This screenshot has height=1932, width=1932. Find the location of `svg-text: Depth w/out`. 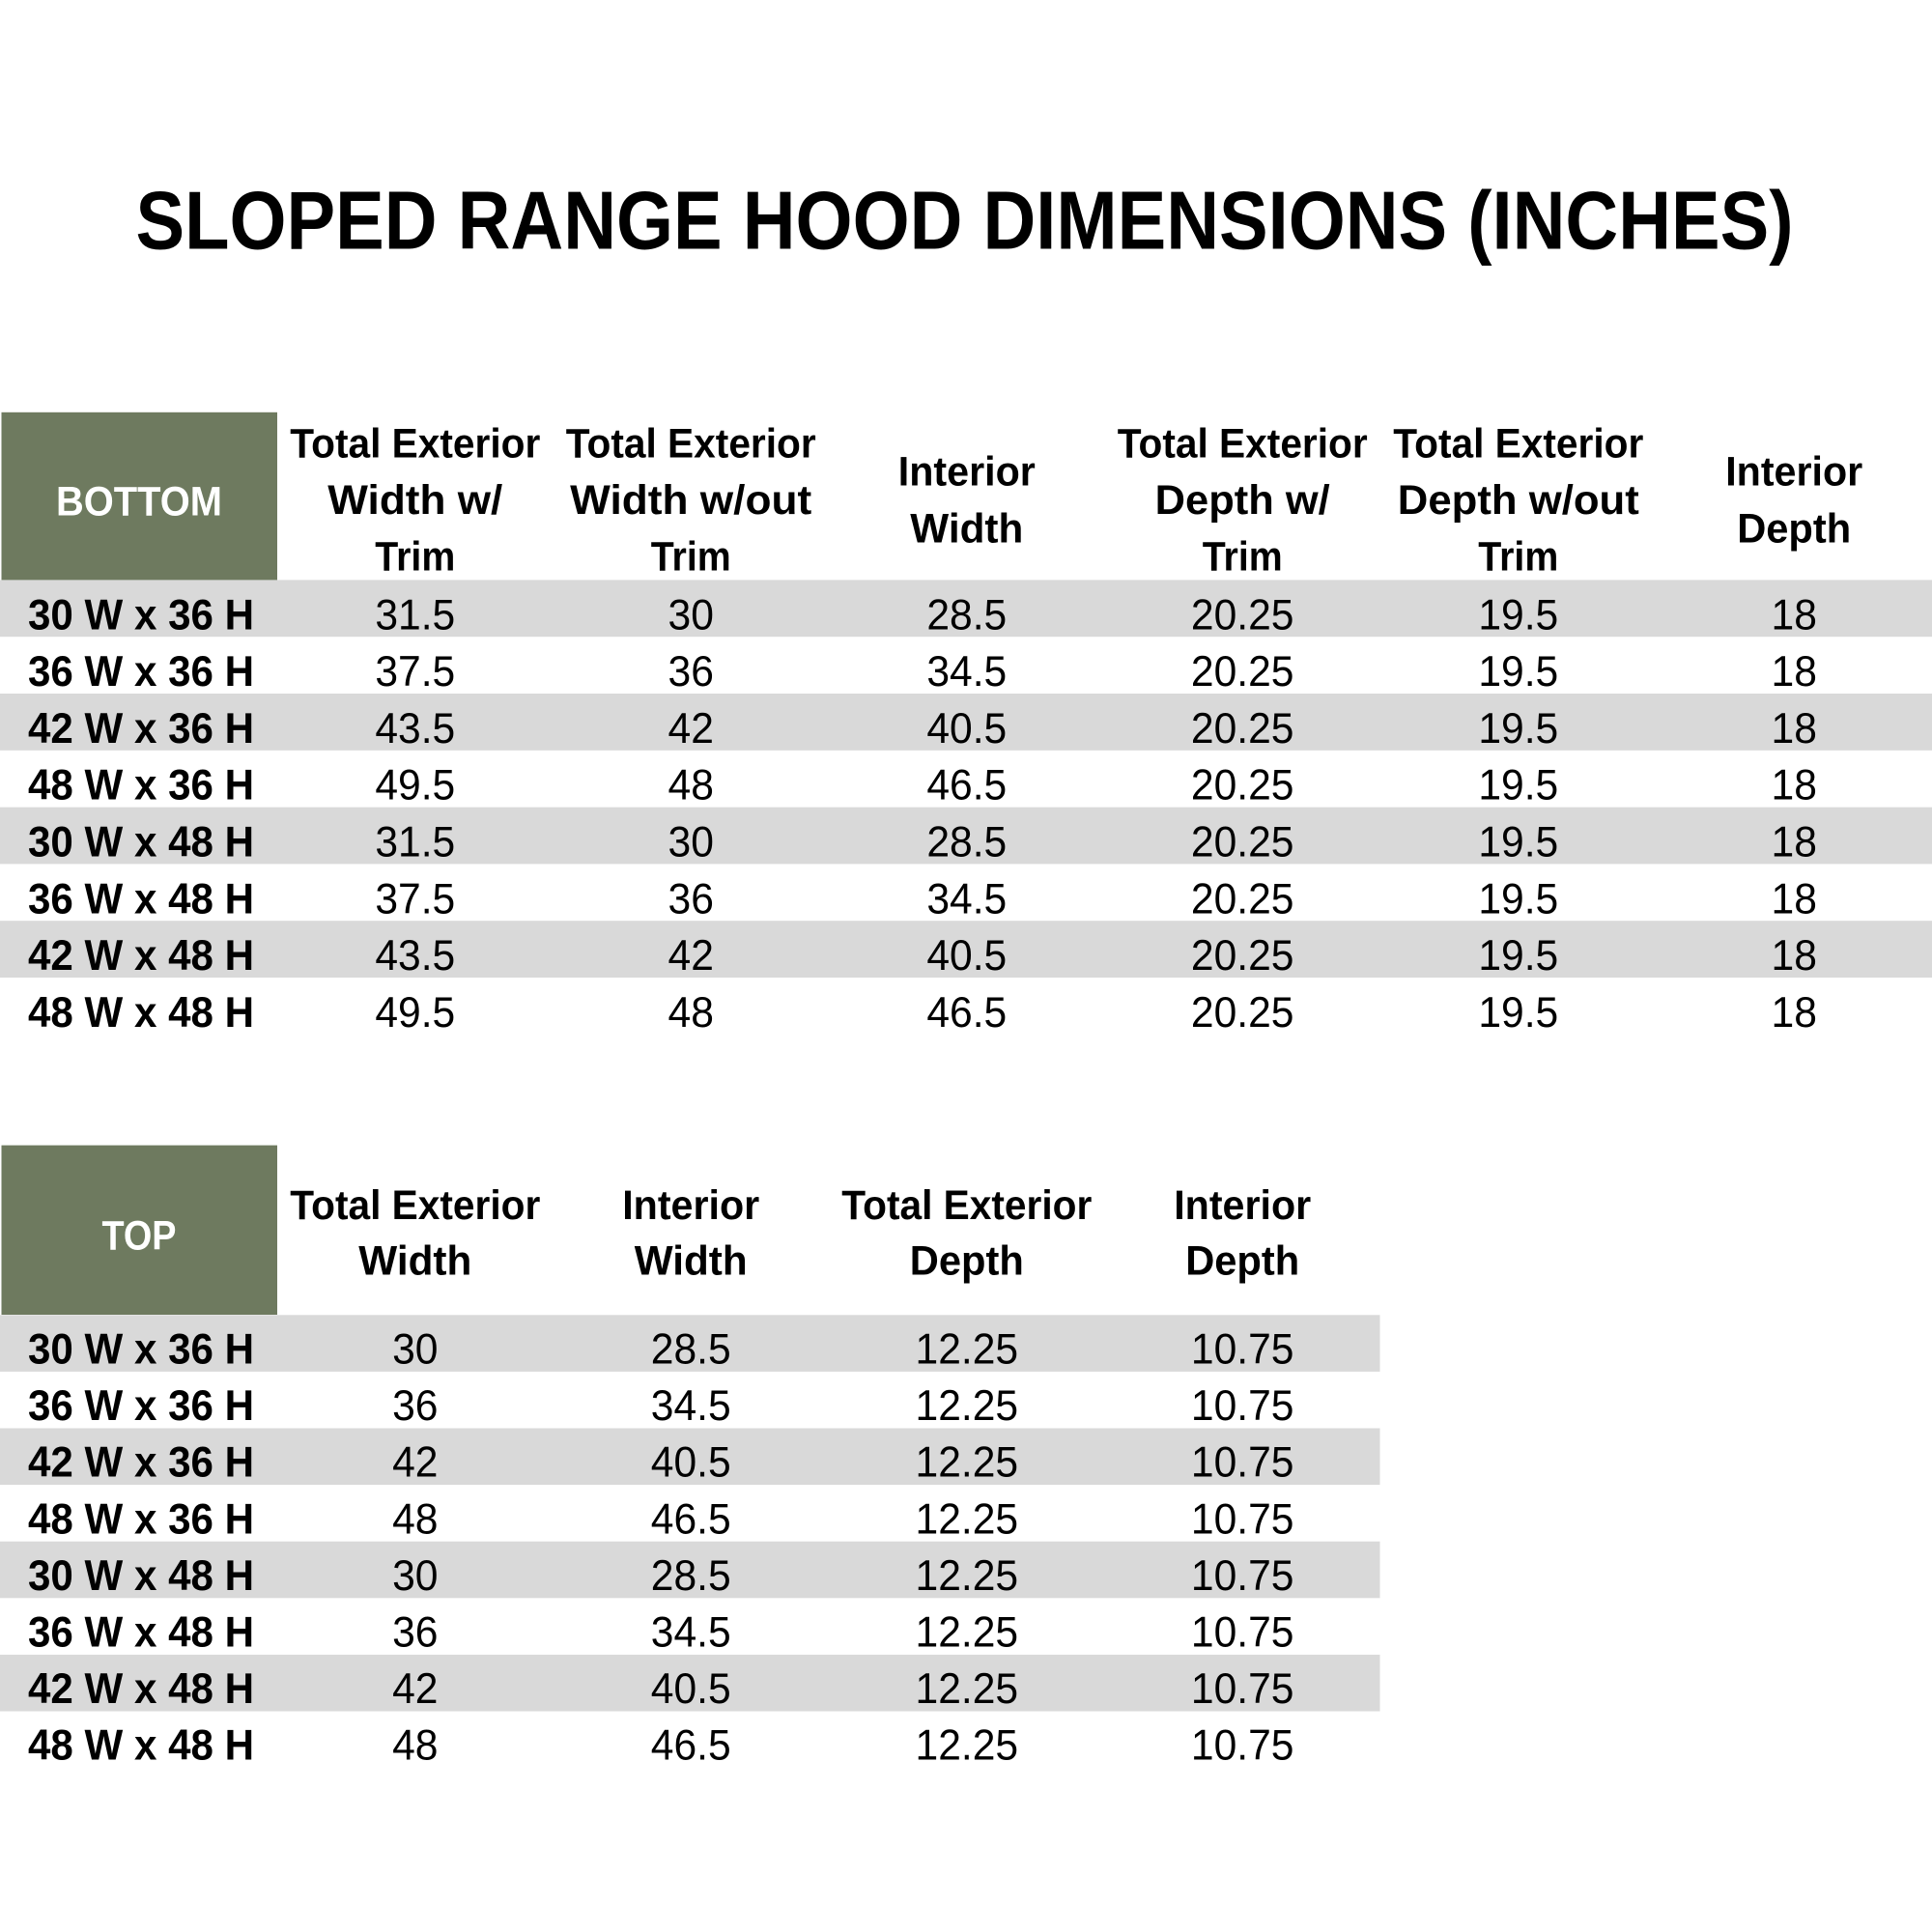

svg-text: Depth w/out is located at coordinates (1518, 500).